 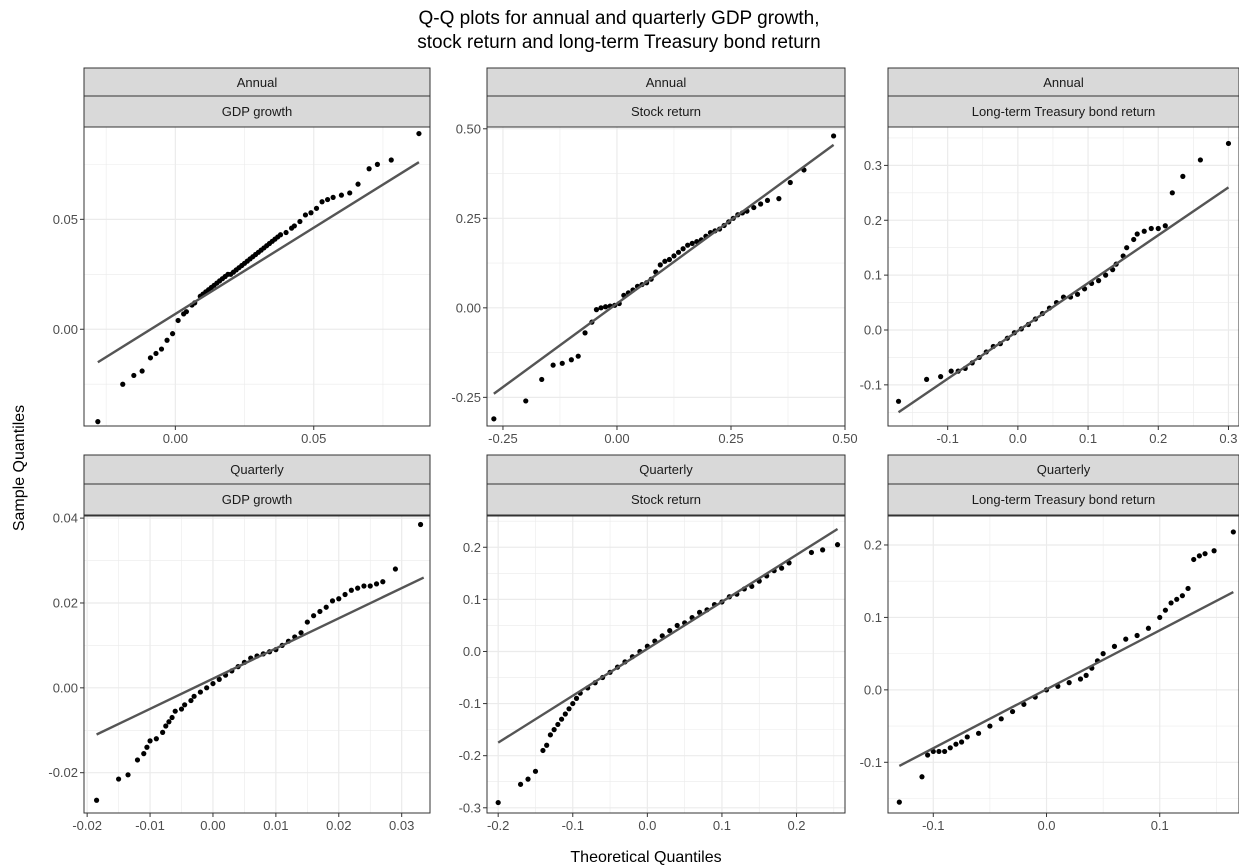 I want to click on panel-1: Annual GDP growth 0.00 0.05 0.00 0.05, so click(x=242, y=256).